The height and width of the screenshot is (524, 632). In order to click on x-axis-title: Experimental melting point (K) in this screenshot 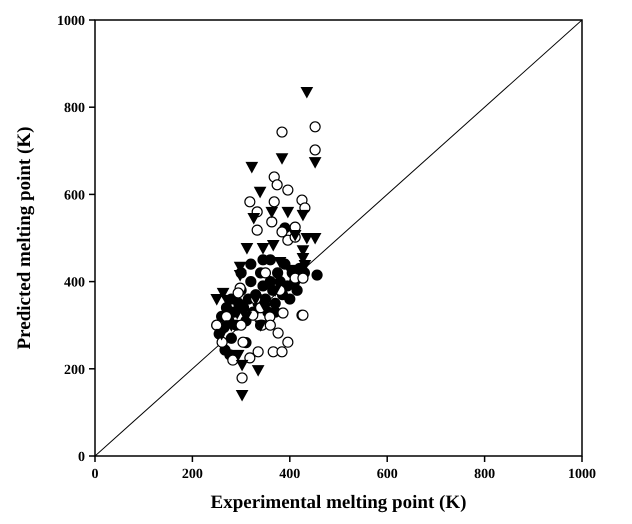, I will do `click(338, 502)`.